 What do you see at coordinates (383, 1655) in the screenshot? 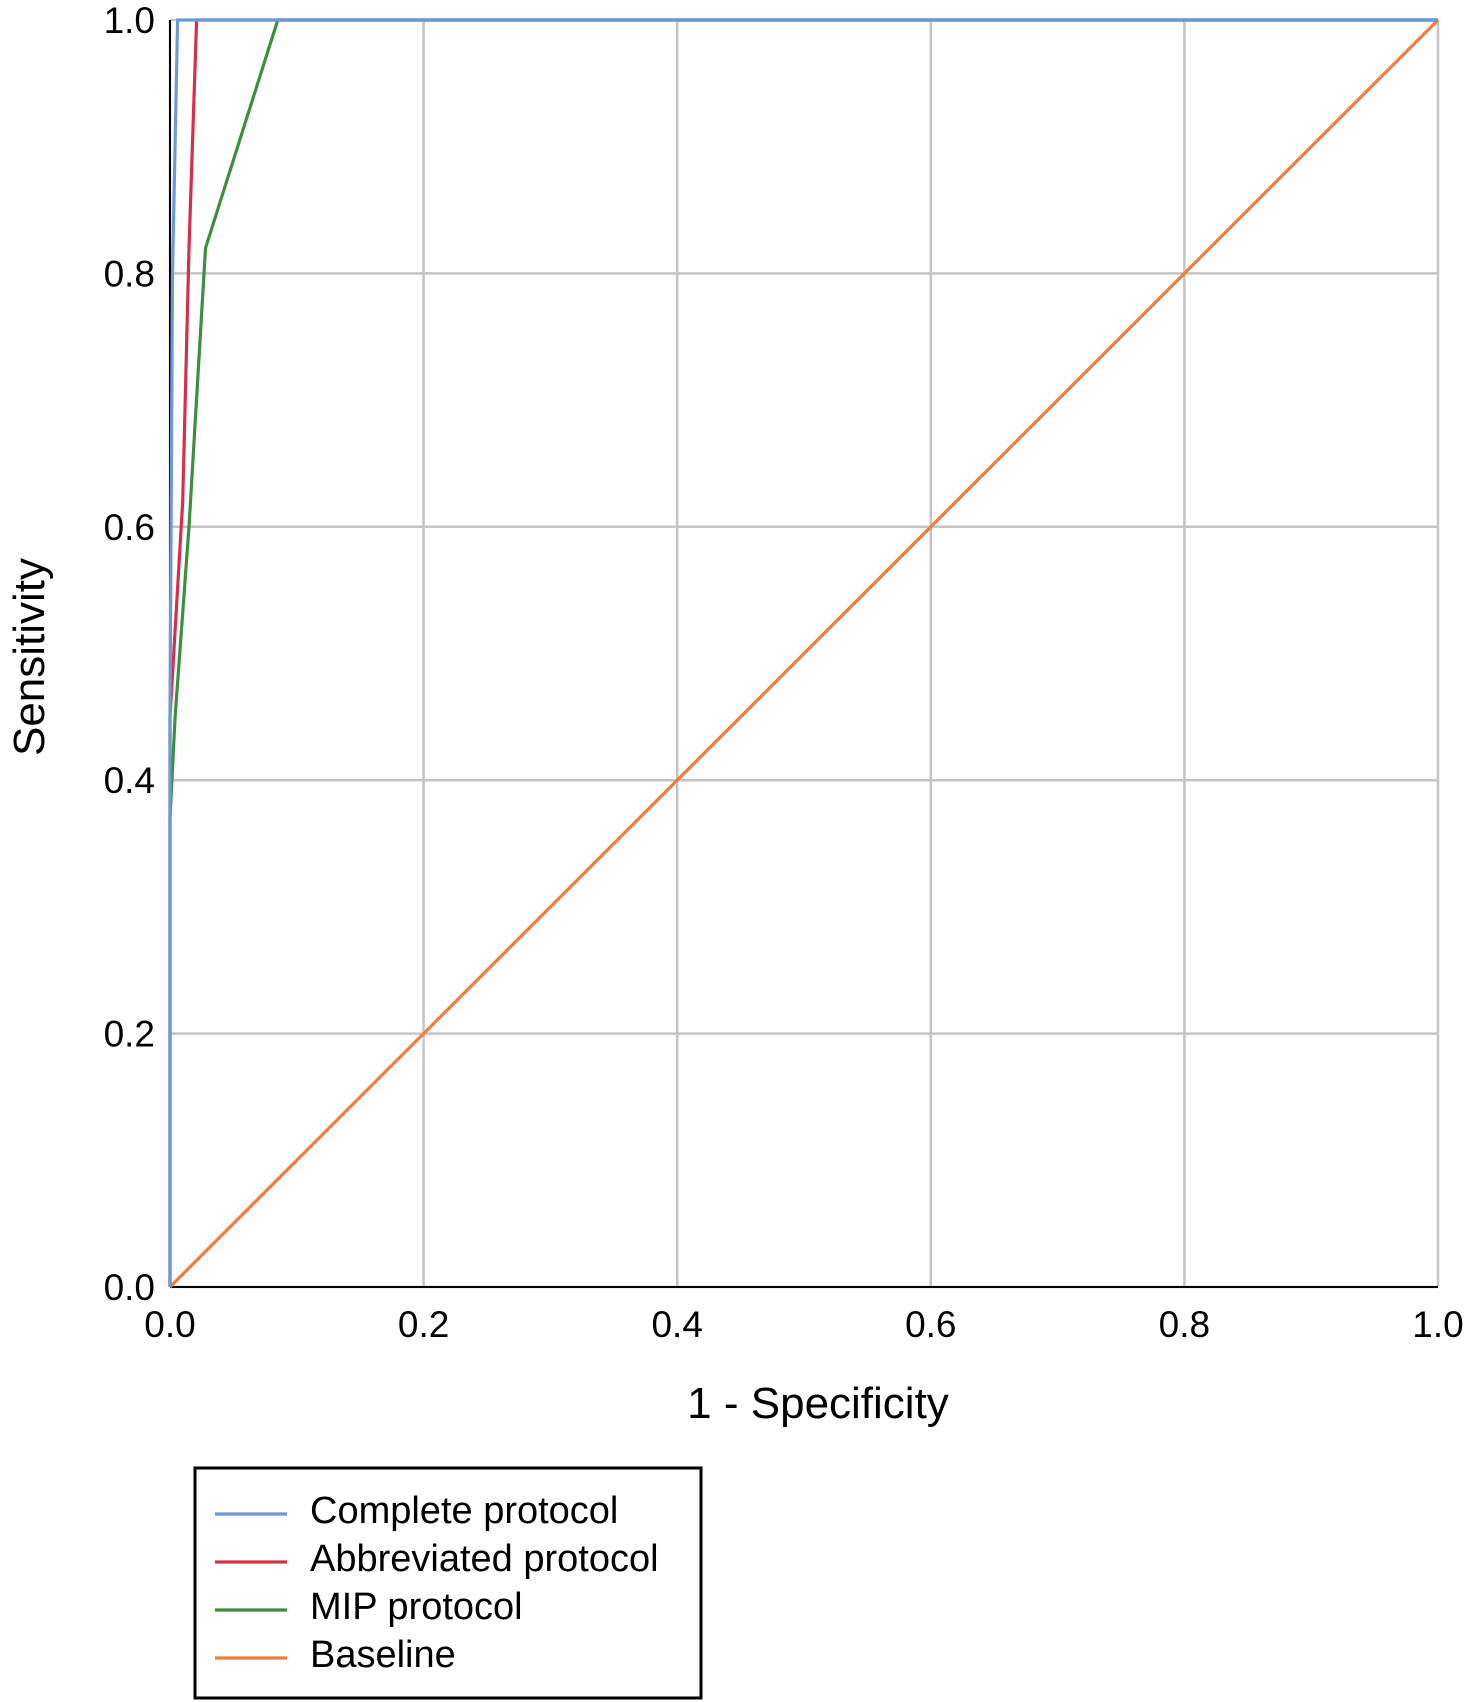
I see `legend-label-baseline: Baseline` at bounding box center [383, 1655].